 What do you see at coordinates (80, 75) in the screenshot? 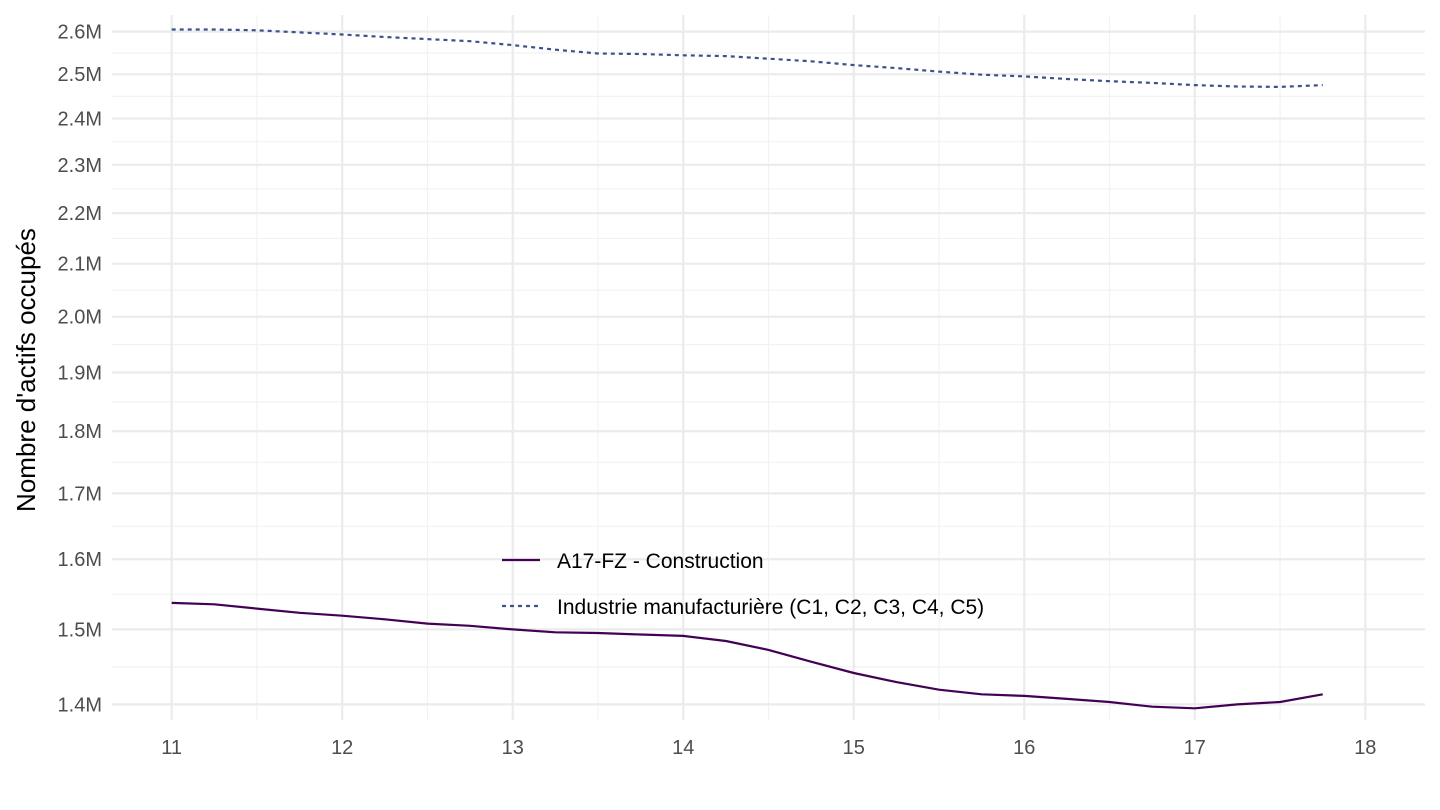
I see `y-tick-label: 2.5M` at bounding box center [80, 75].